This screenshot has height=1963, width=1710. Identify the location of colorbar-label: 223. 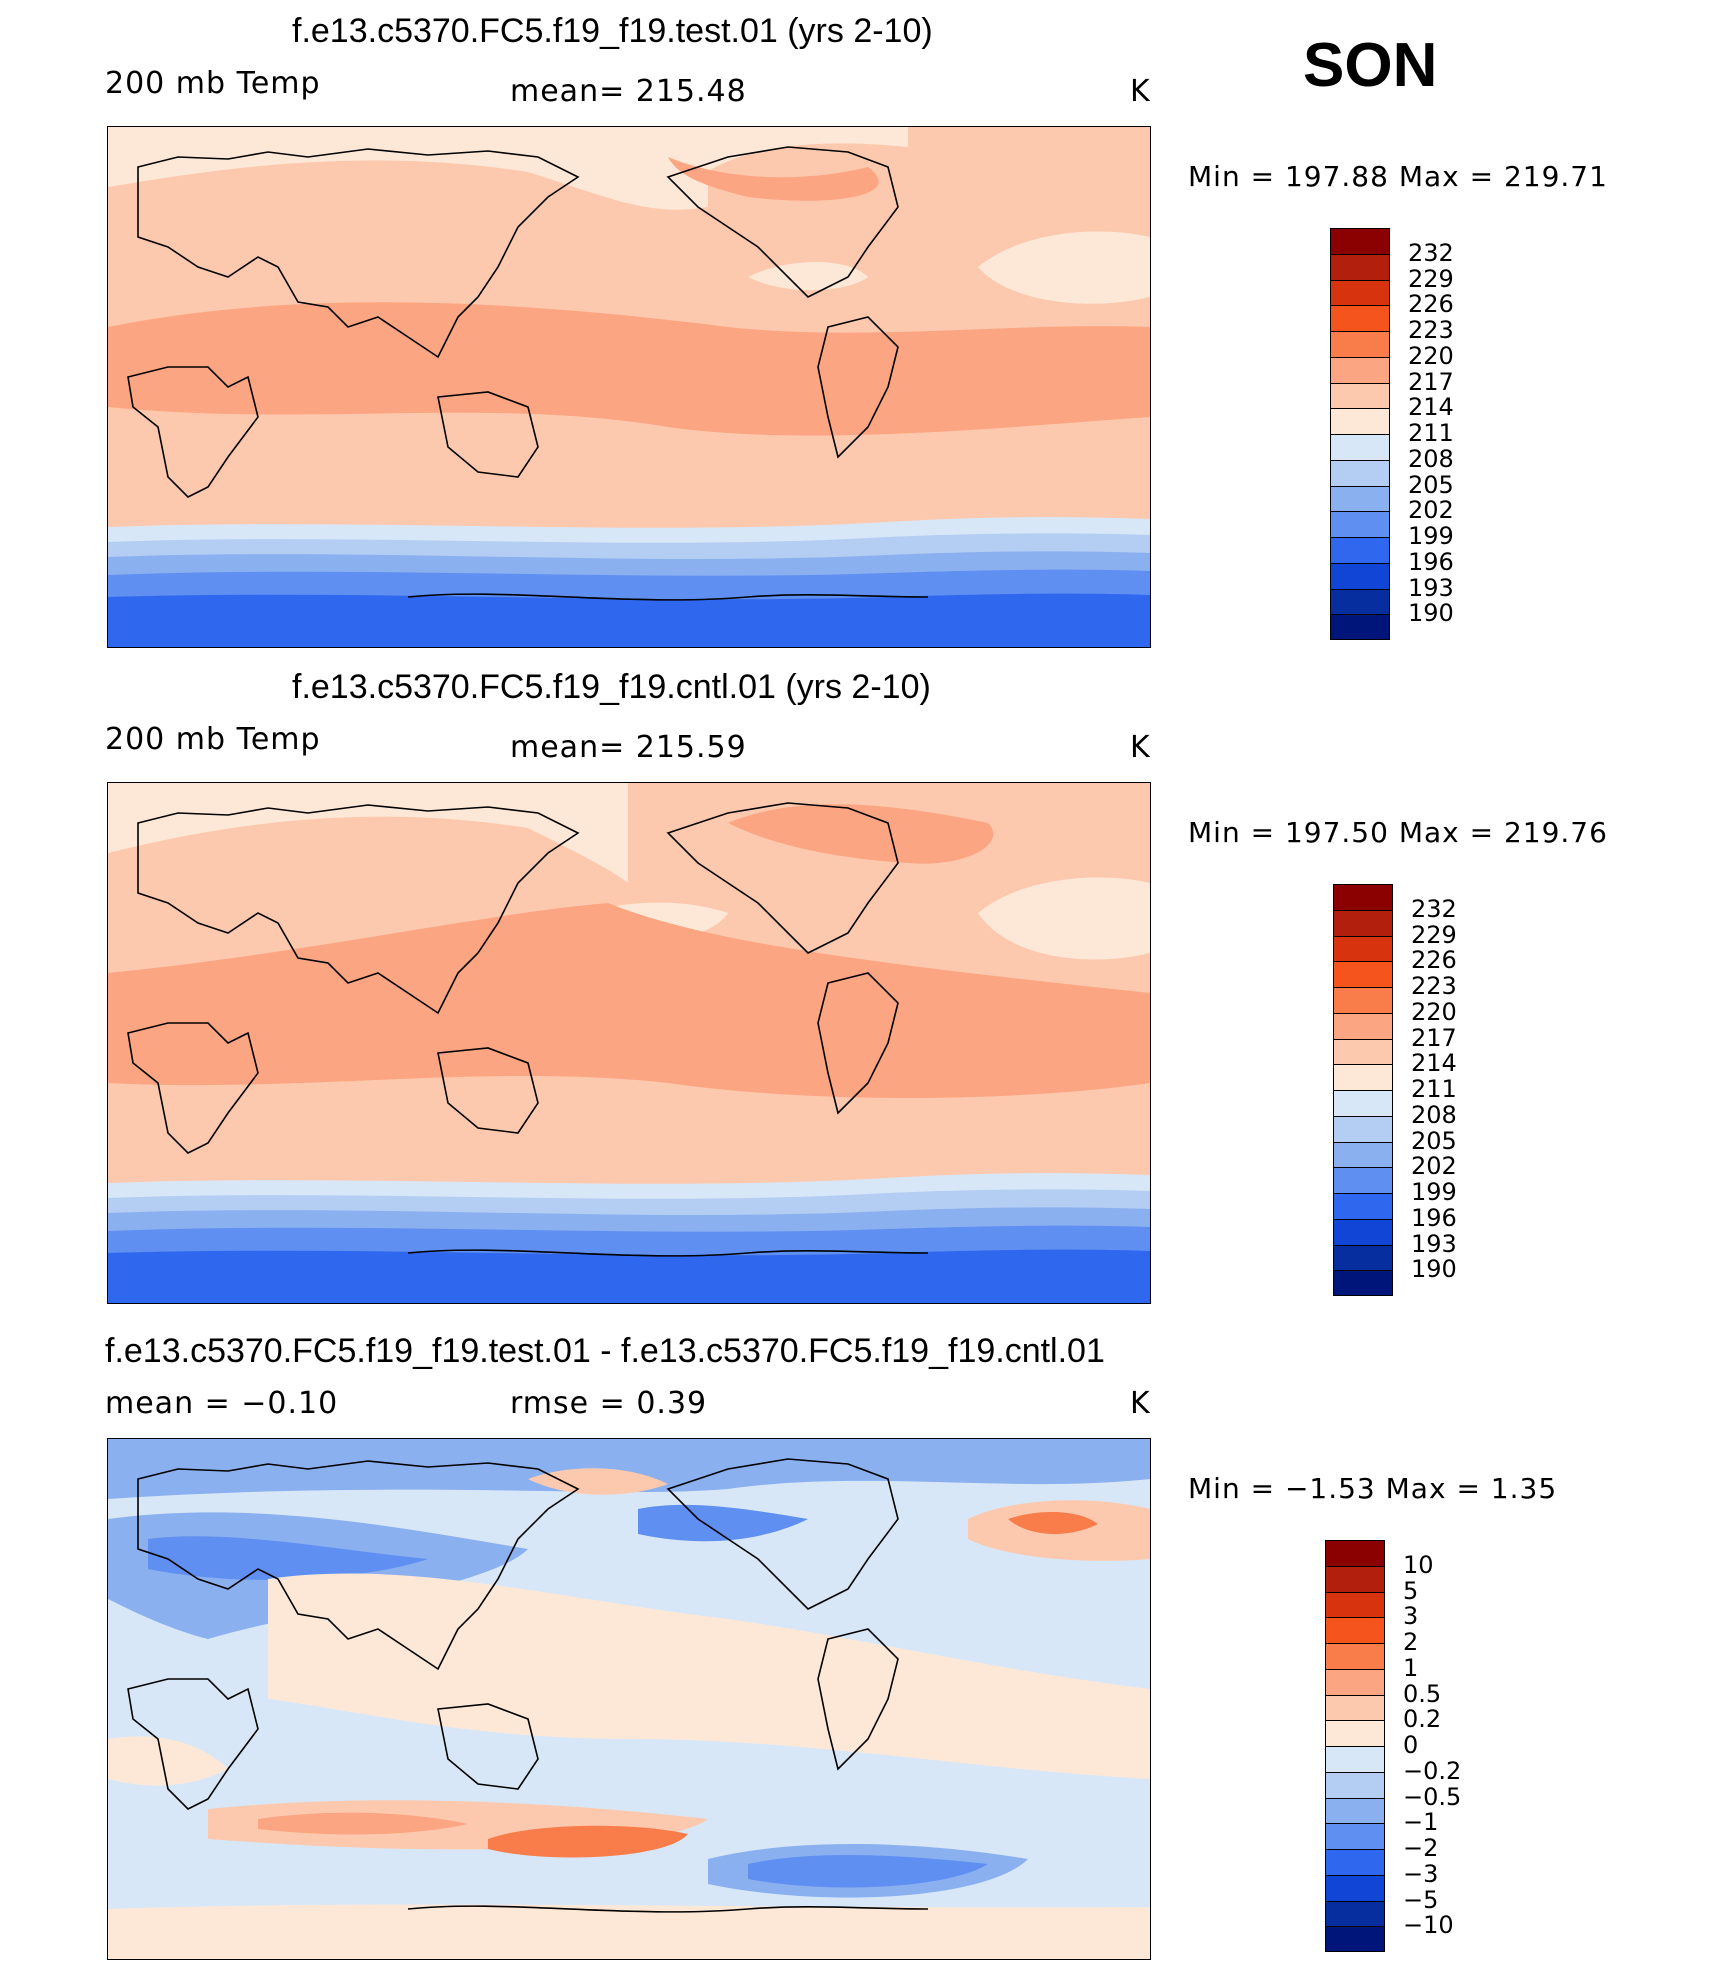
(1431, 330).